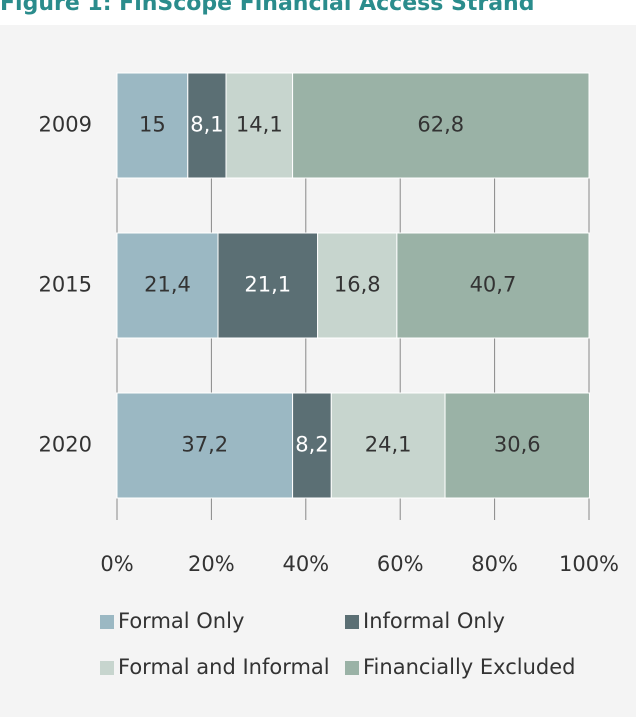 The width and height of the screenshot is (636, 717). I want to click on legend-label: Formal and Informal, so click(224, 667).